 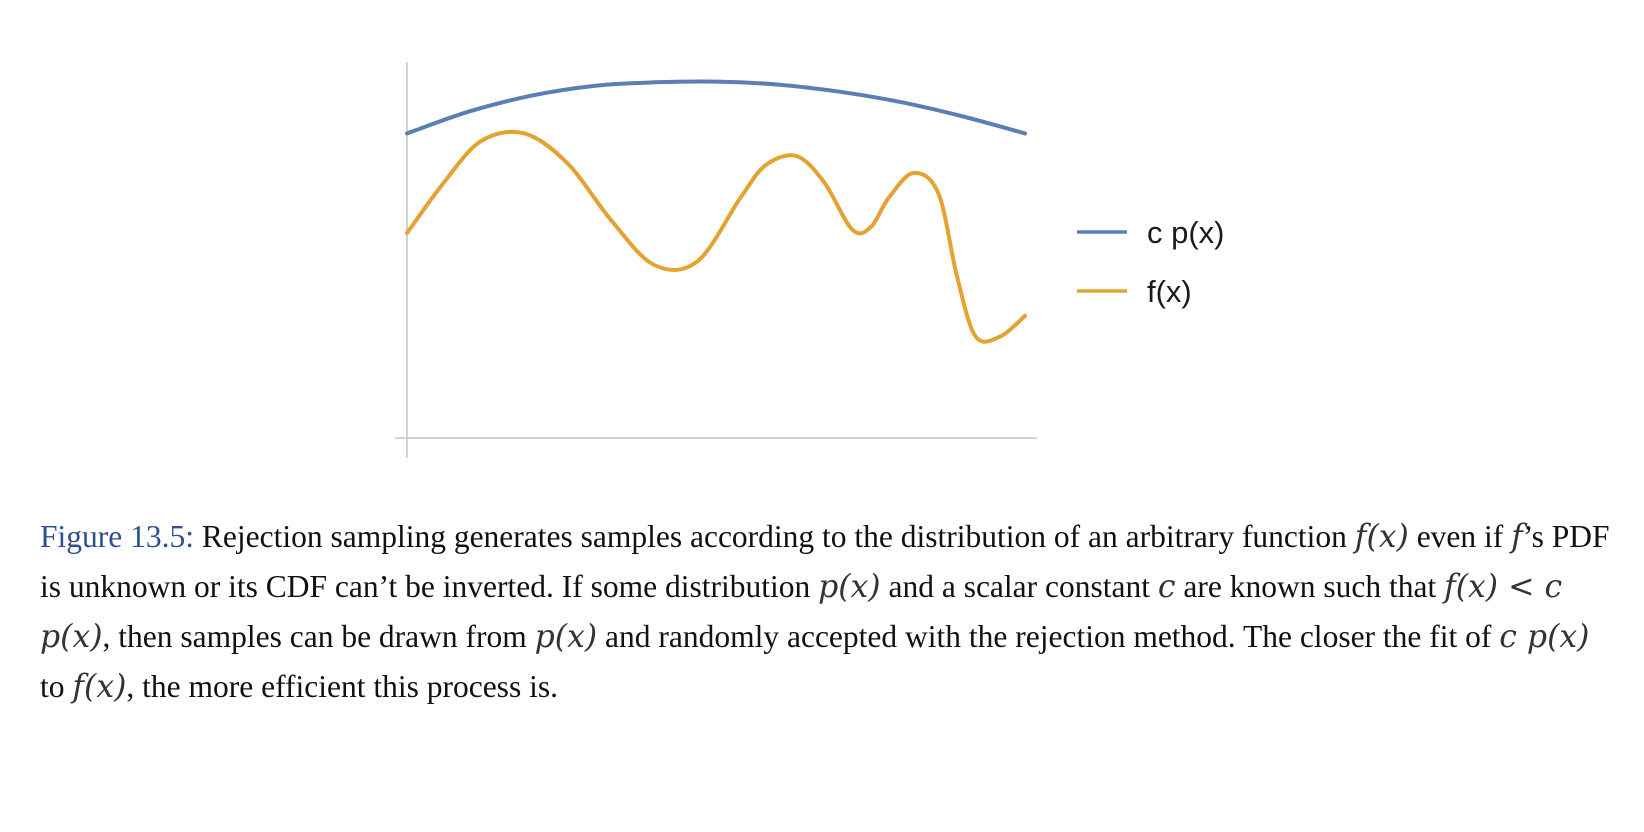 What do you see at coordinates (56, 686) in the screenshot?
I see `caption-text-run: to` at bounding box center [56, 686].